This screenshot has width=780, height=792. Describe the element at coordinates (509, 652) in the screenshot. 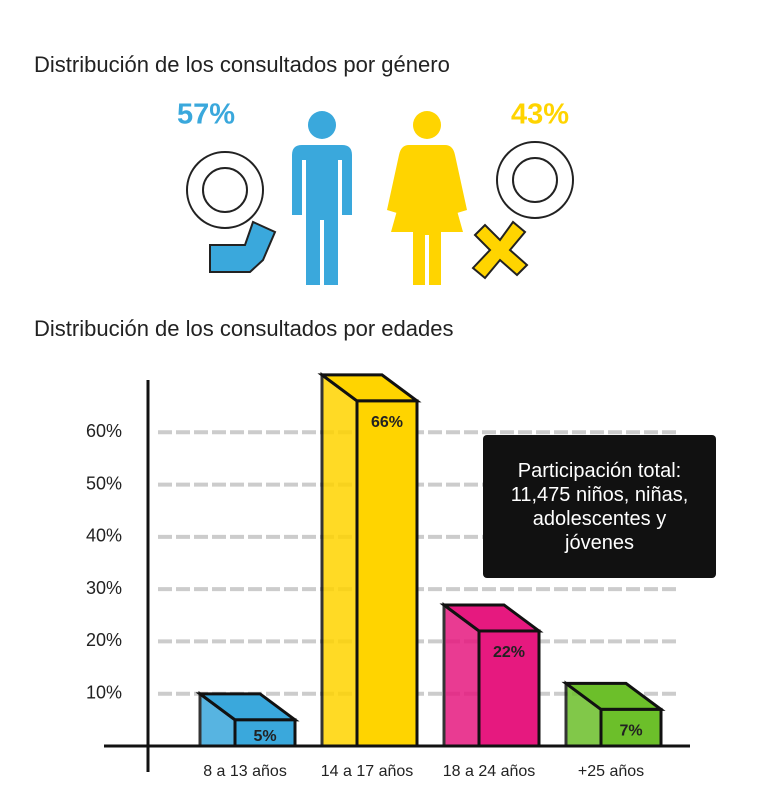

I see `value-label: 22%` at that location.